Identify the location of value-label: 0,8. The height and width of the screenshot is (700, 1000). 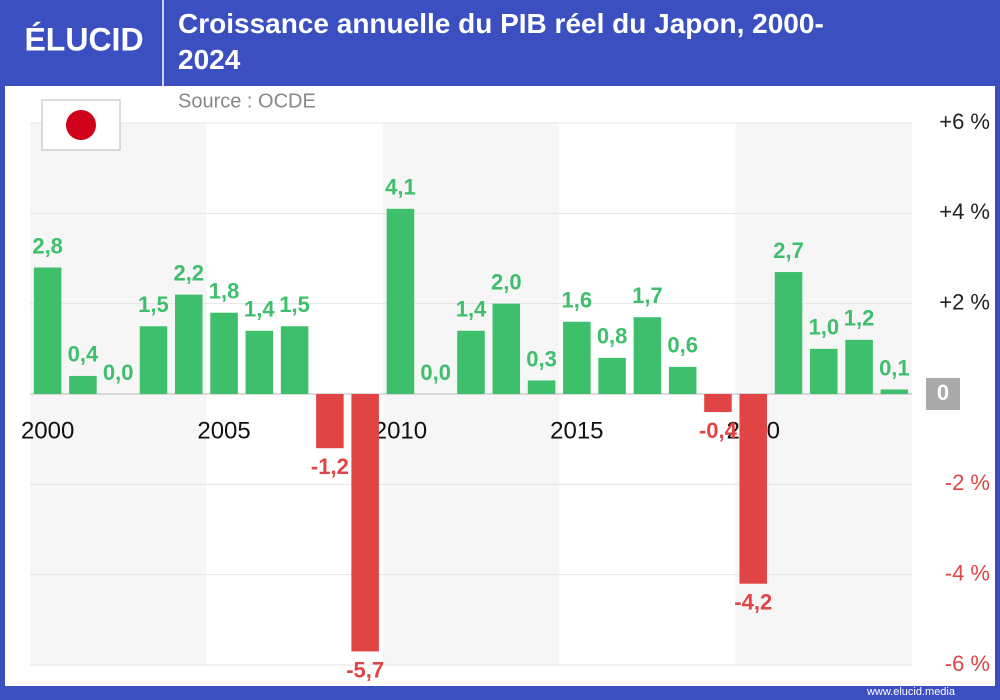
(612, 336).